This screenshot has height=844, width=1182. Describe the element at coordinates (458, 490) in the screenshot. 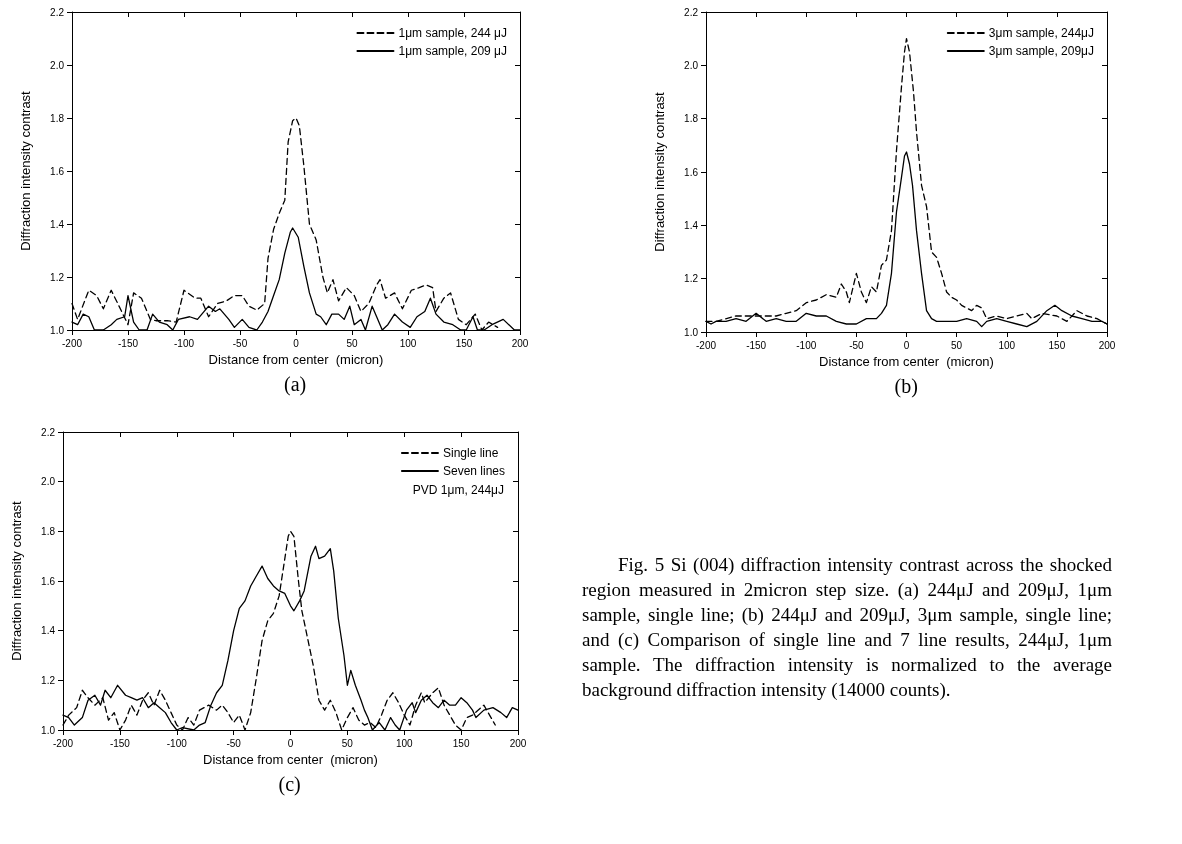

I see `annotation: PVD 1μm, 244μJ` at that location.